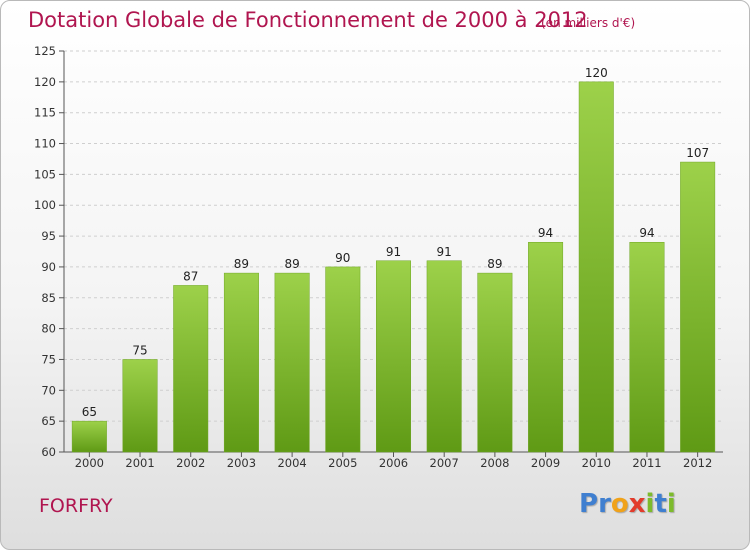  What do you see at coordinates (191, 369) in the screenshot?
I see `bar-2002` at bounding box center [191, 369].